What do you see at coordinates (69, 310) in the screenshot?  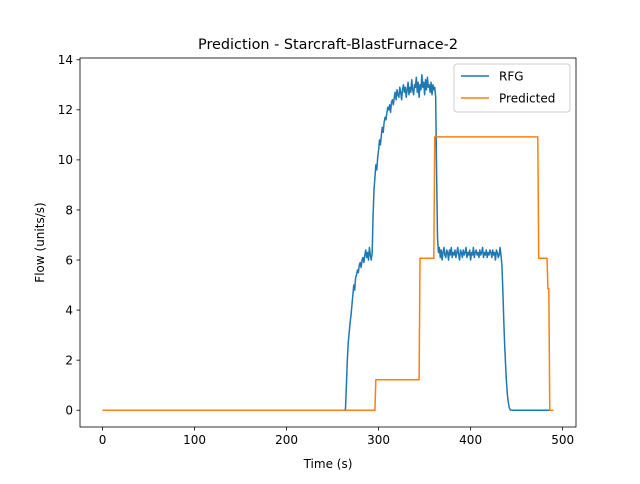 I see `y-tick-label: 4` at bounding box center [69, 310].